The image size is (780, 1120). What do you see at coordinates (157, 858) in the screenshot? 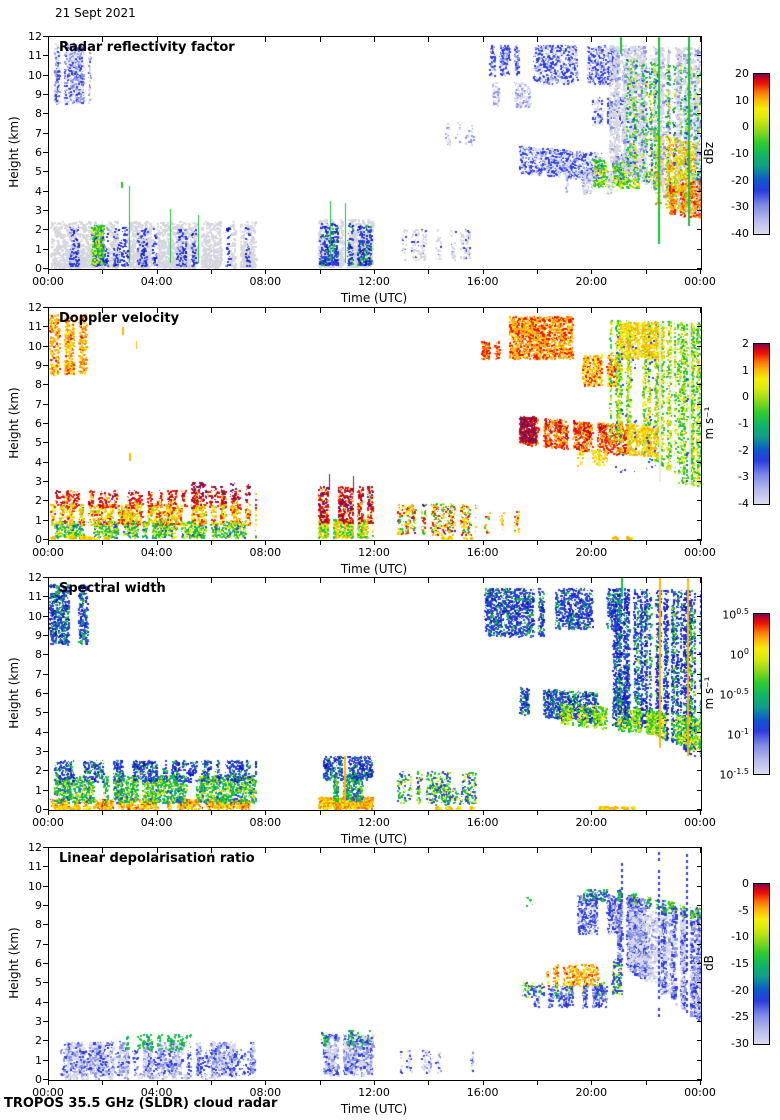
I see `panel-title-ldr: Linear depolarisation ratio` at bounding box center [157, 858].